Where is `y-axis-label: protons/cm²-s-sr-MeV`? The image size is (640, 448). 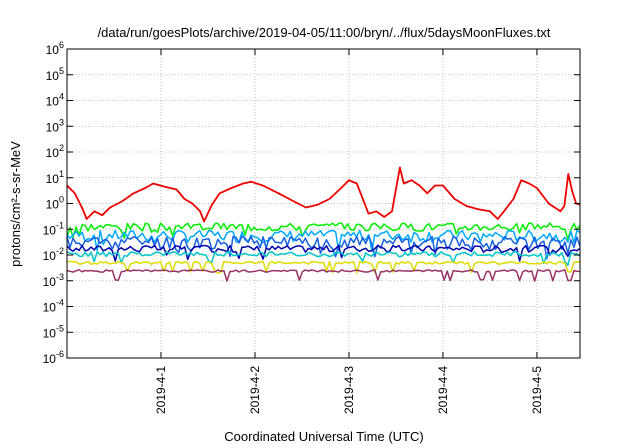 y-axis-label: protons/cm²-s-sr-MeV is located at coordinates (15, 204).